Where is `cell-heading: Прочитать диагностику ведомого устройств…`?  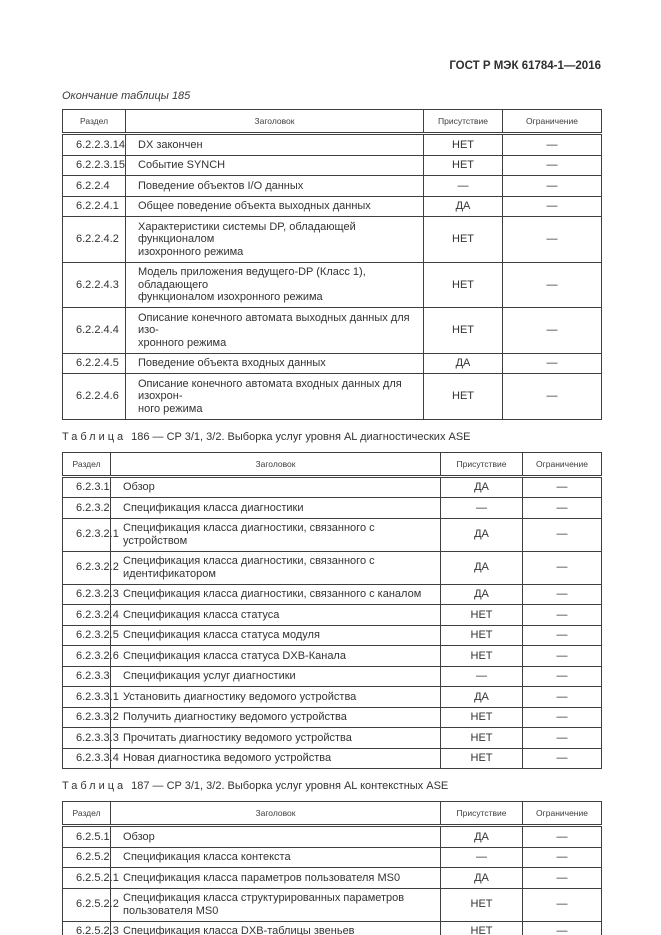 cell-heading: Прочитать диагностику ведомого устройств… is located at coordinates (275, 738).